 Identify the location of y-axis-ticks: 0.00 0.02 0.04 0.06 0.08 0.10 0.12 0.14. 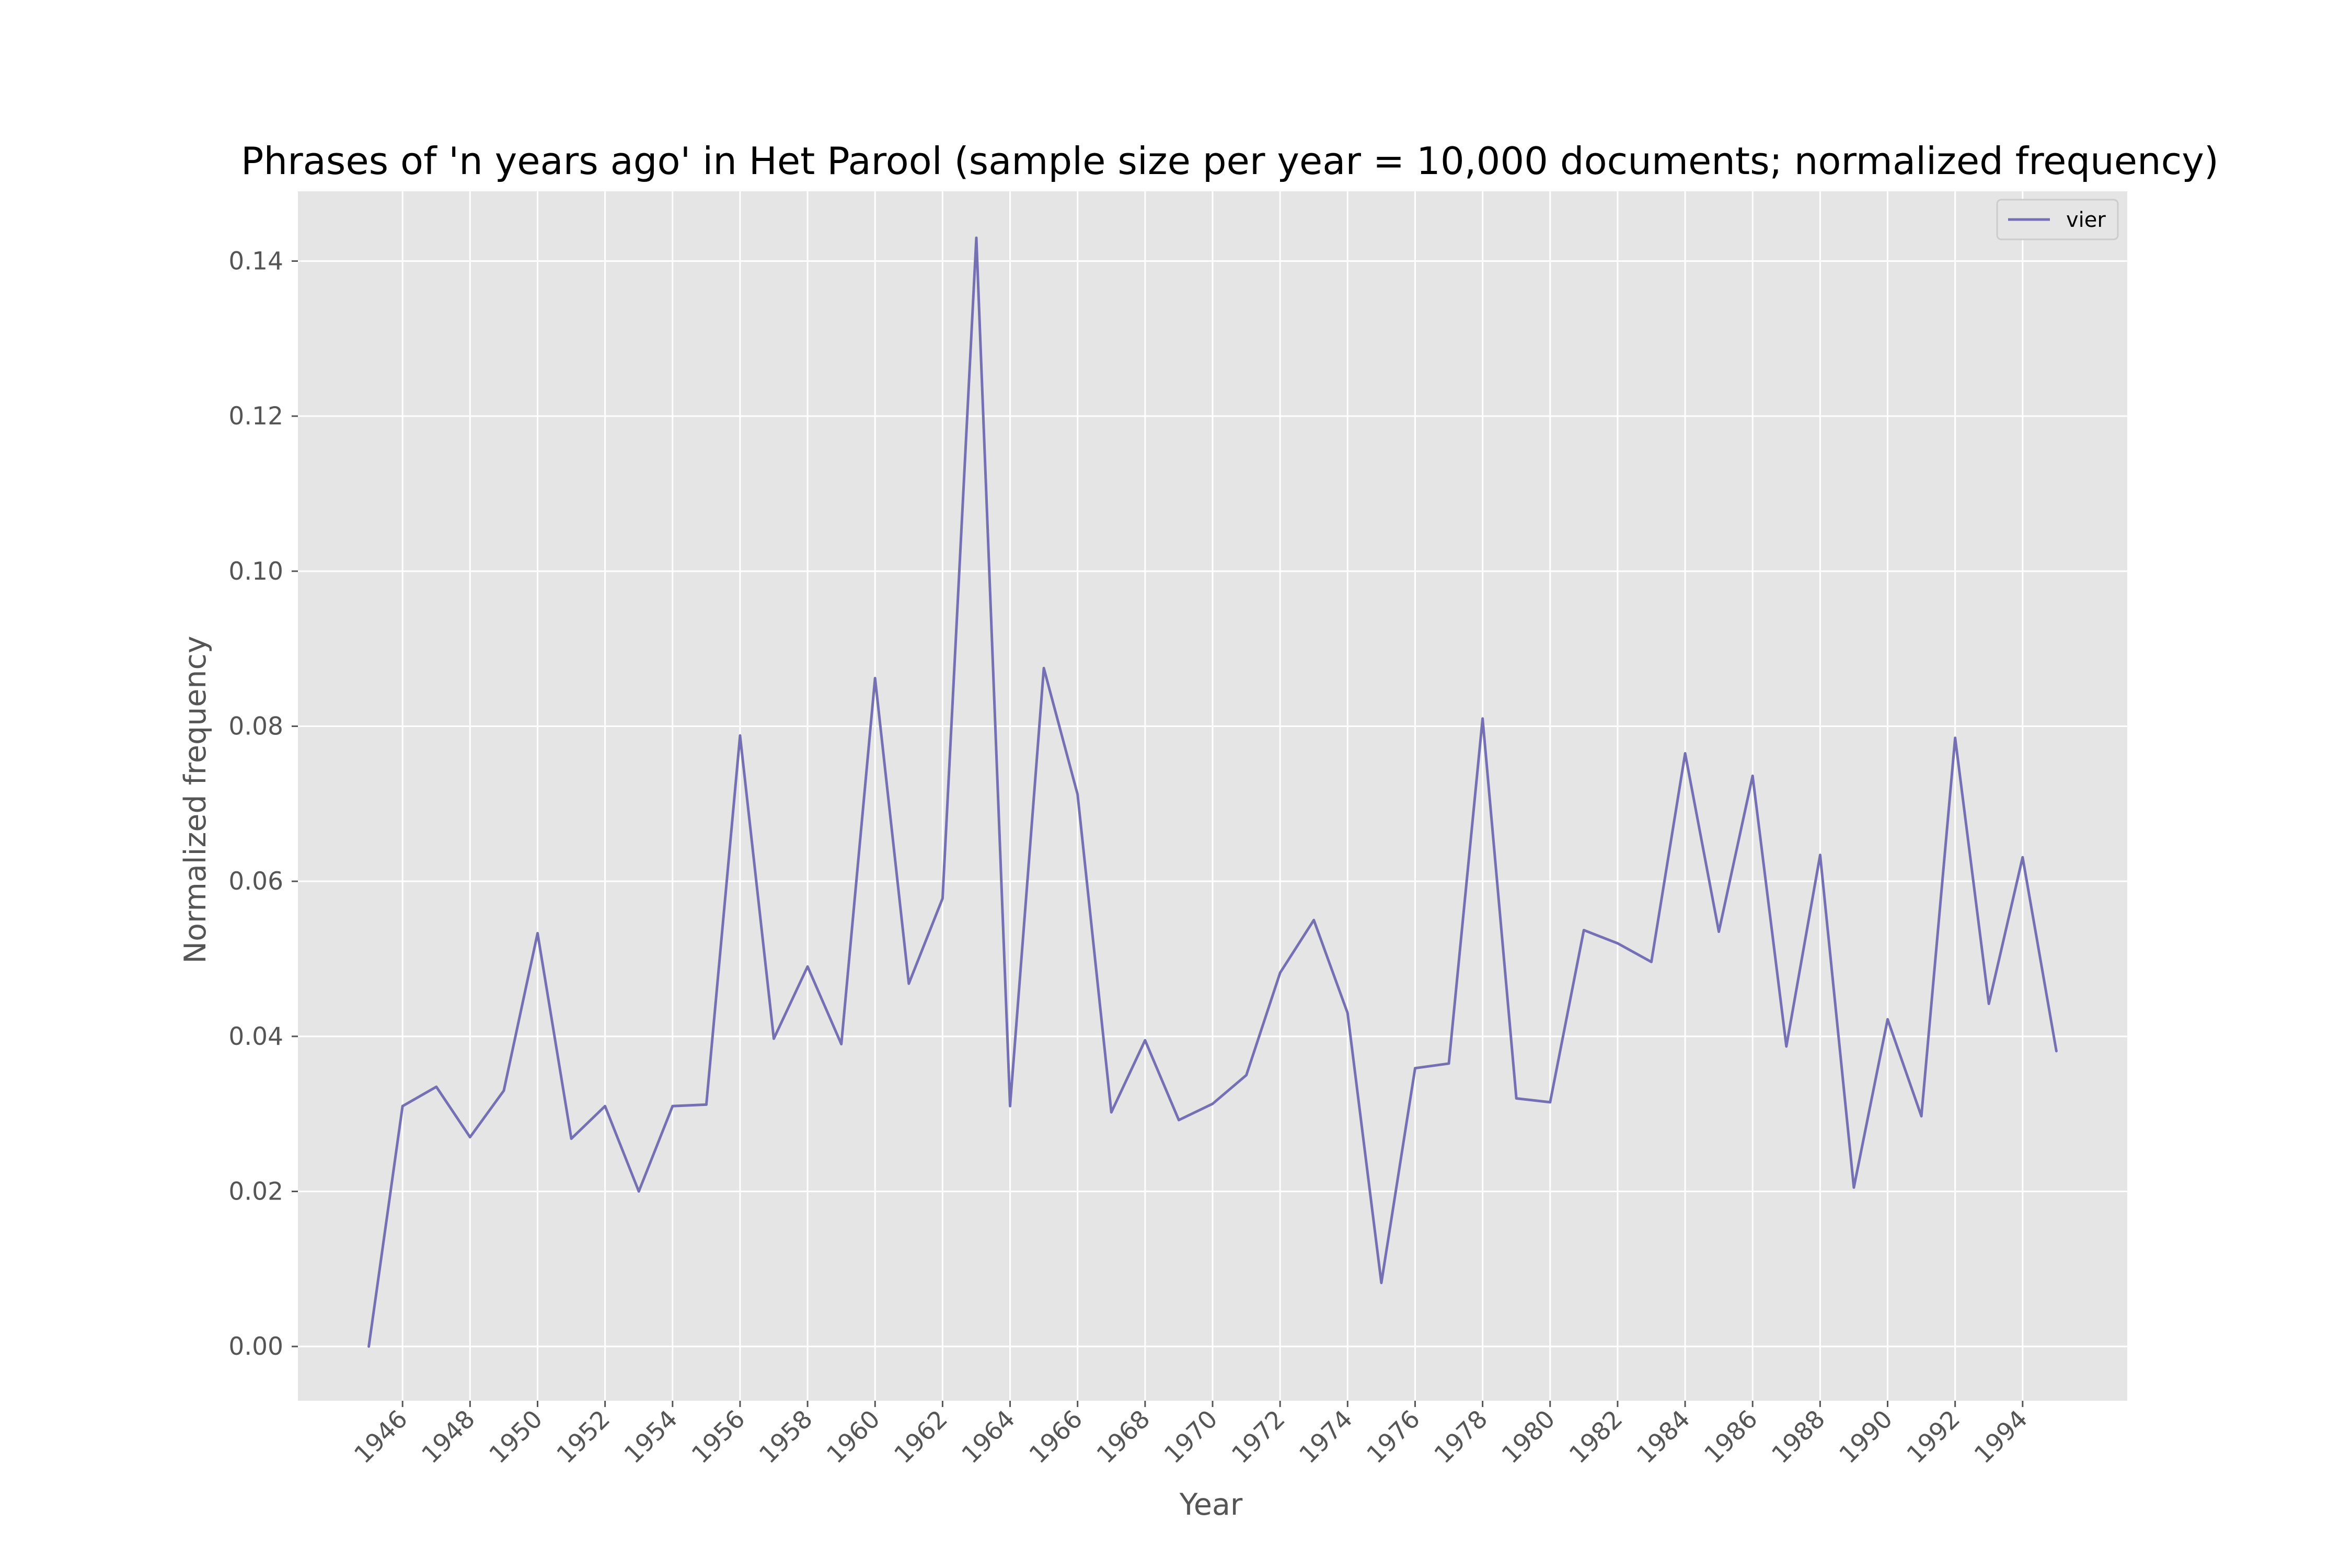
(263, 804).